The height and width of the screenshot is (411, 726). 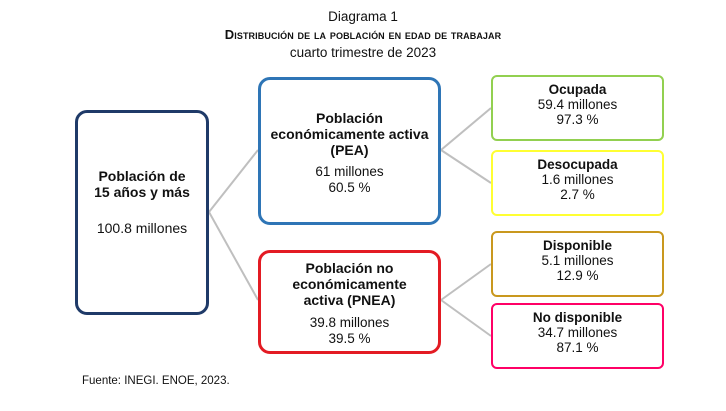 I want to click on node-value: 100.8 millones, so click(x=142, y=228).